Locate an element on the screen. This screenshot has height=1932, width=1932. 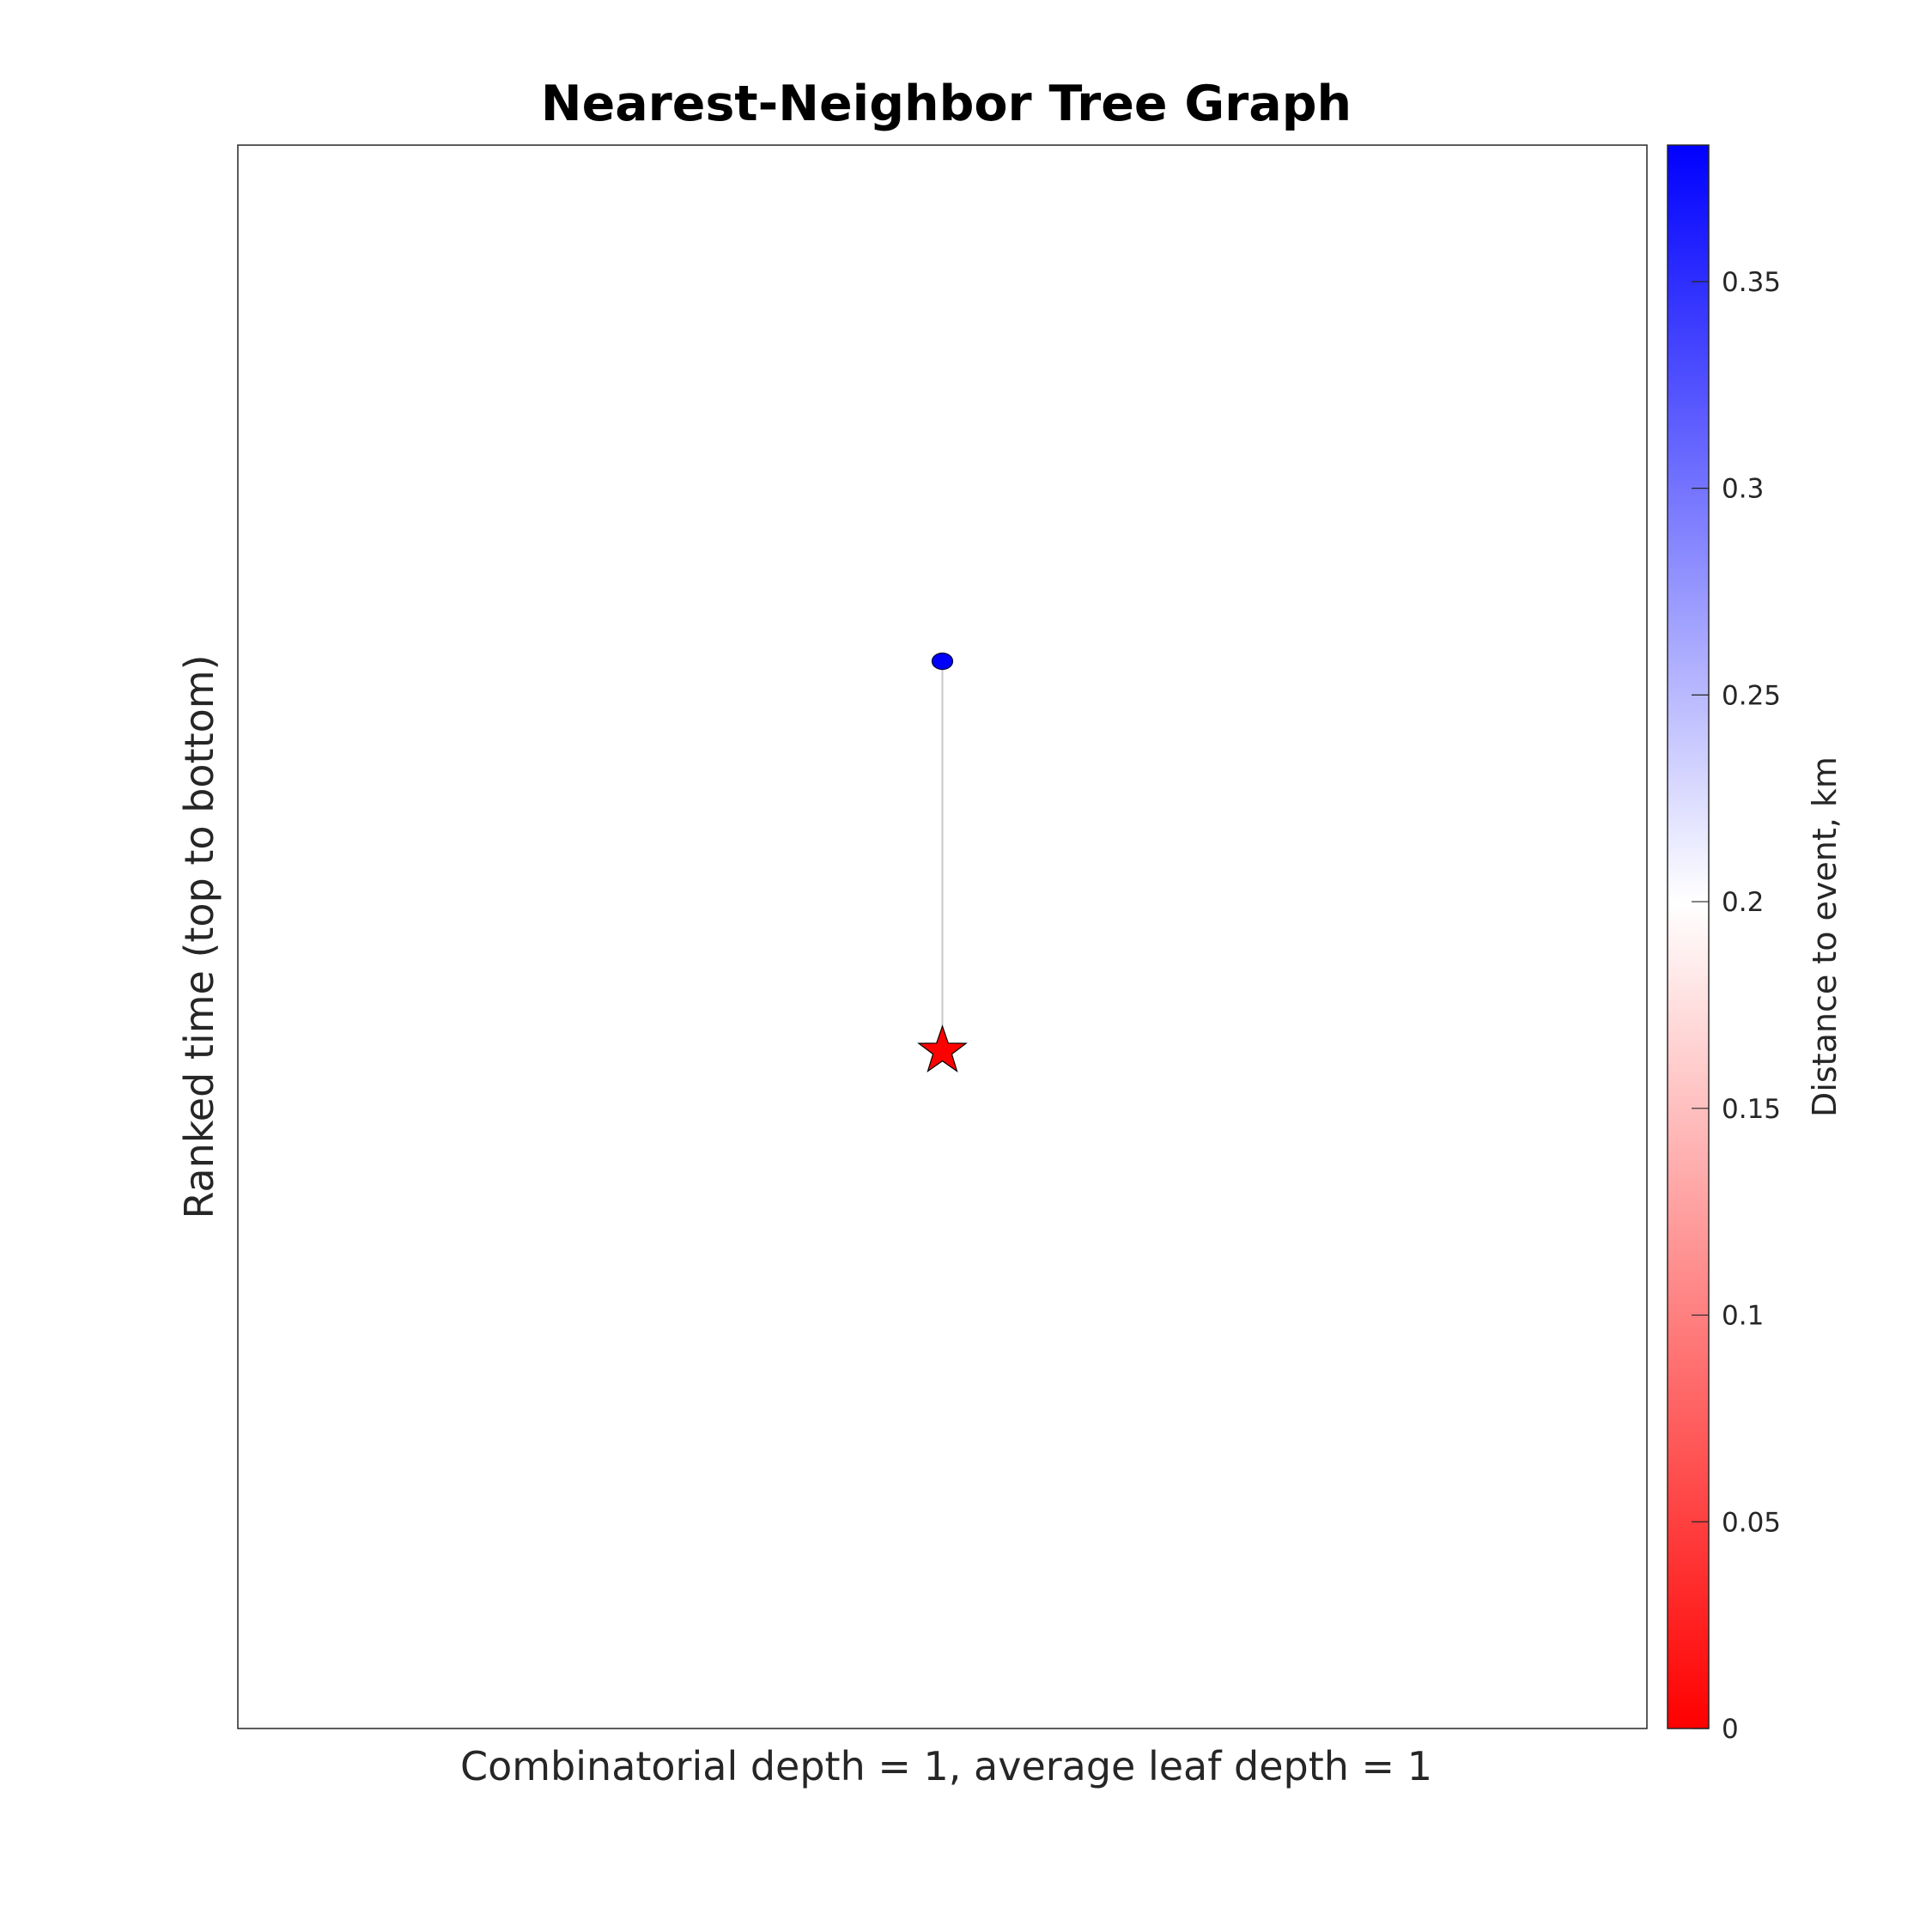
colorbar-tick-label: 0.1 is located at coordinates (1743, 1316).